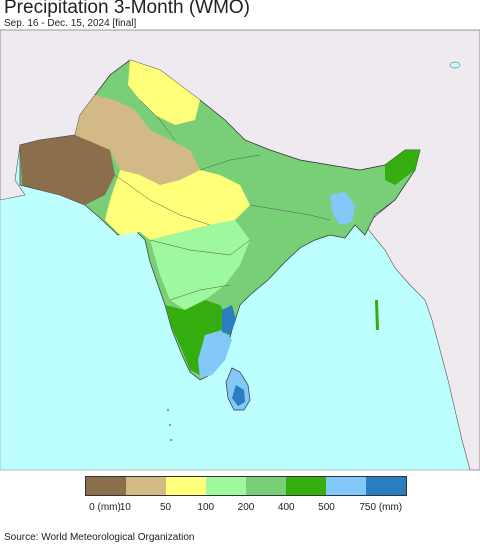 The image size is (480, 546). I want to click on legend-ticks: 0 (mm) 10 50 100 200 400 500 750 (mm), so click(240, 509).